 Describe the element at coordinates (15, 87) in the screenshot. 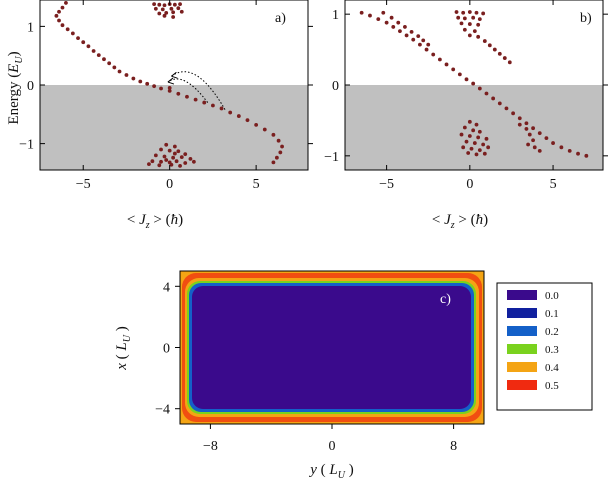

I see `panel-a-ylabel: Energy (EU)` at that location.